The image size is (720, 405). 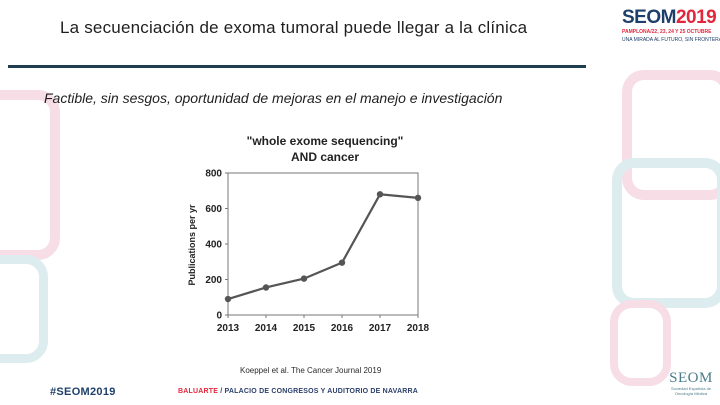 I want to click on x-tick-label: 2016, so click(x=342, y=328).